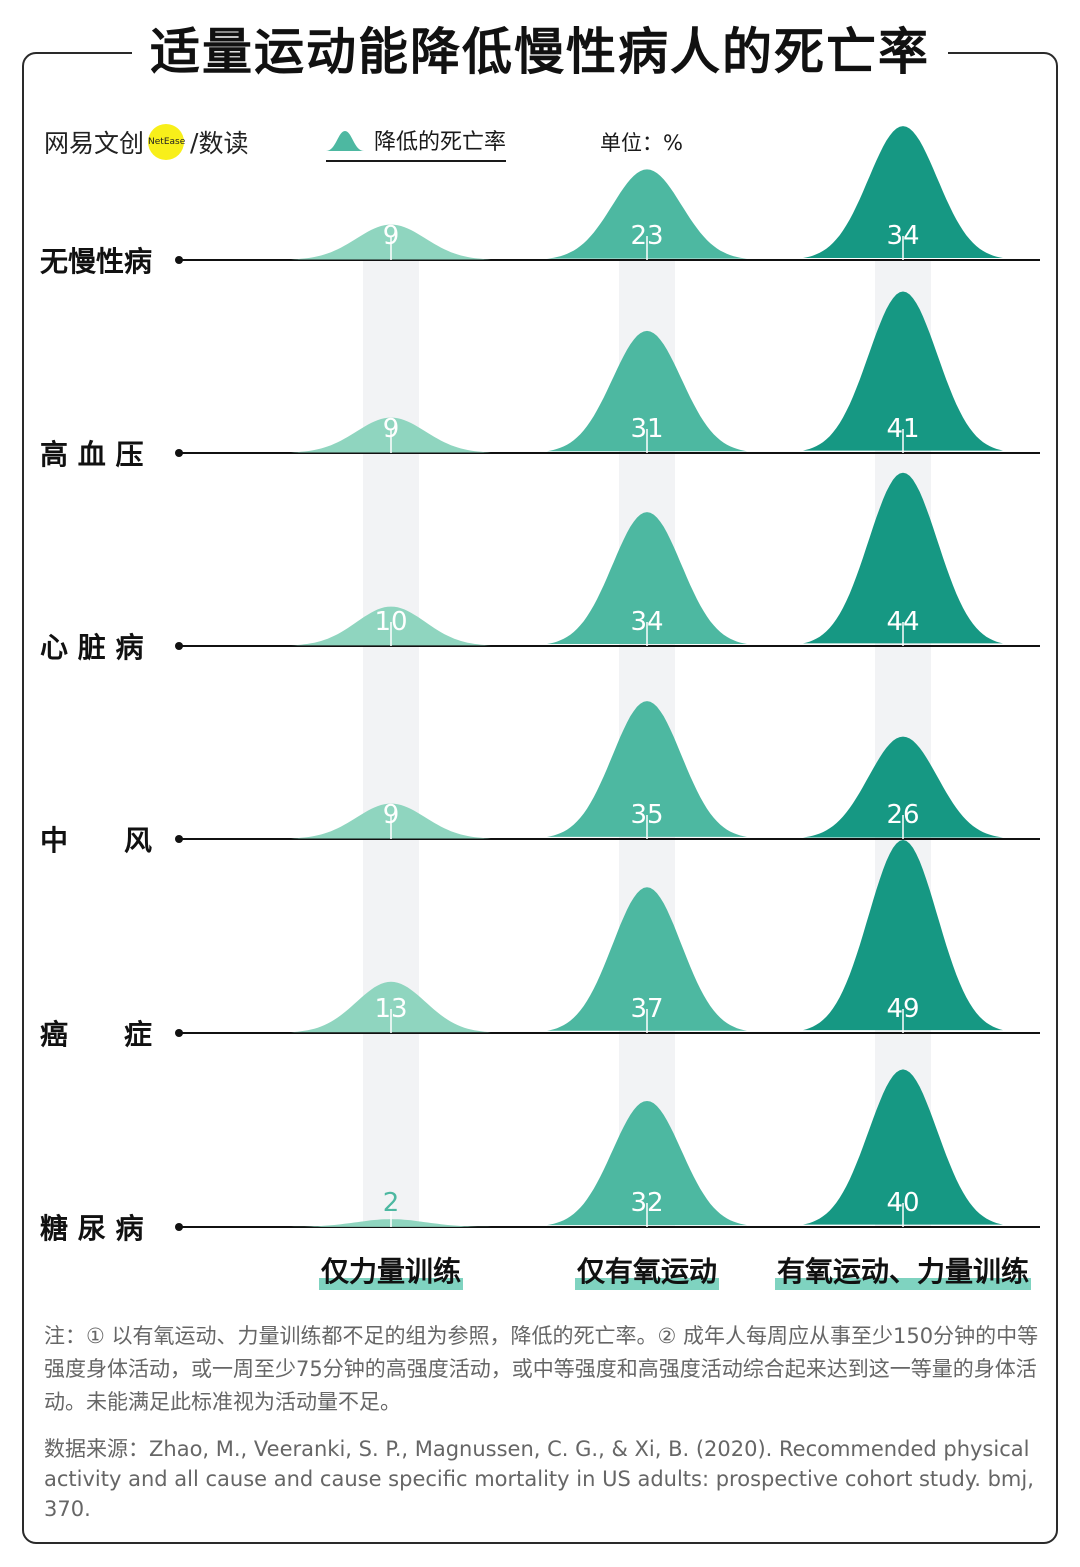 The width and height of the screenshot is (1080, 1567). Describe the element at coordinates (96, 840) in the screenshot. I see `category-label: 中 风` at that location.